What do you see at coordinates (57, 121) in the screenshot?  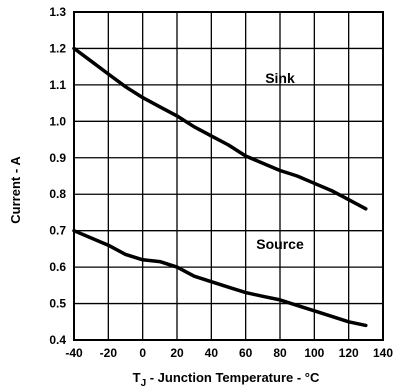 I see `y-tick-label: 1.0` at bounding box center [57, 121].